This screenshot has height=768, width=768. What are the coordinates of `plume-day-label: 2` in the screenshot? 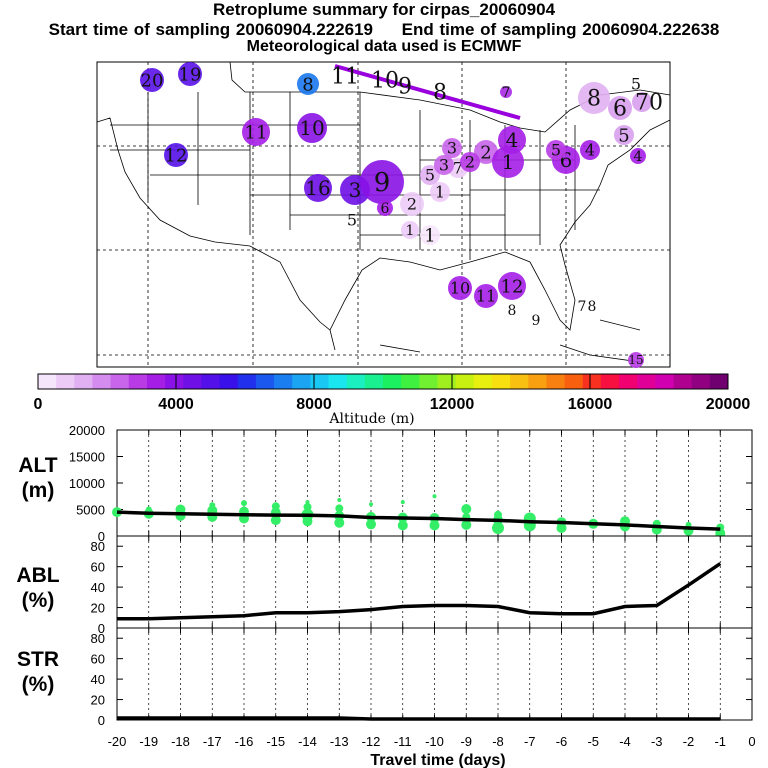 It's located at (470, 162).